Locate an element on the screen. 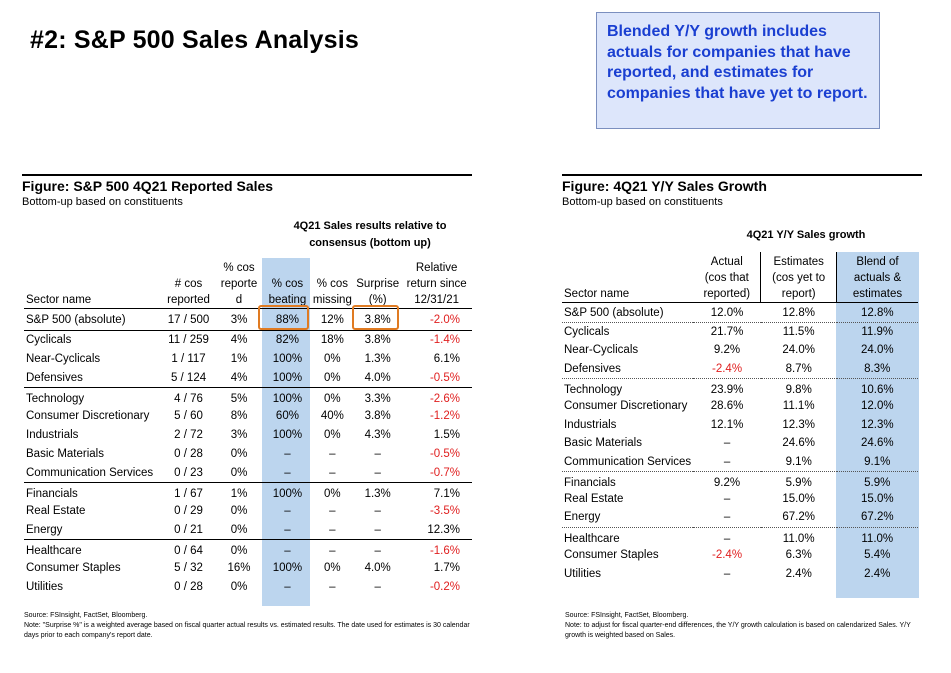  page-title: #2: S&P 500 Sales Analysis is located at coordinates (195, 40).